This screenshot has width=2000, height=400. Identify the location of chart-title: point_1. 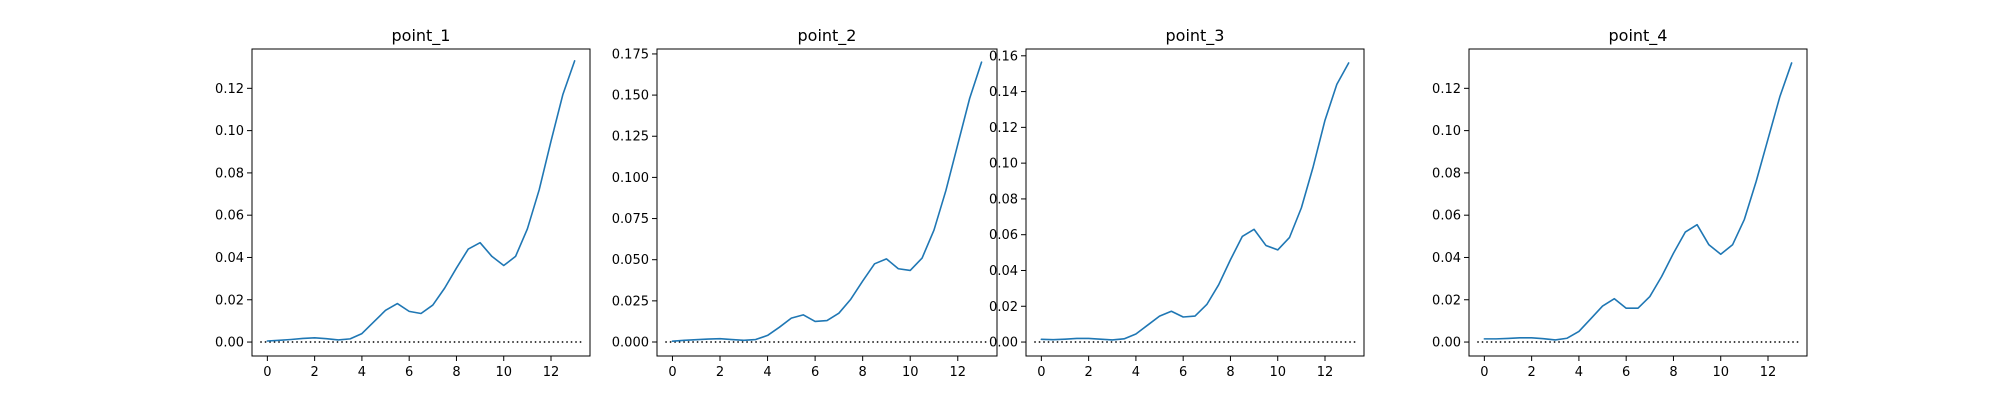
(421, 36).